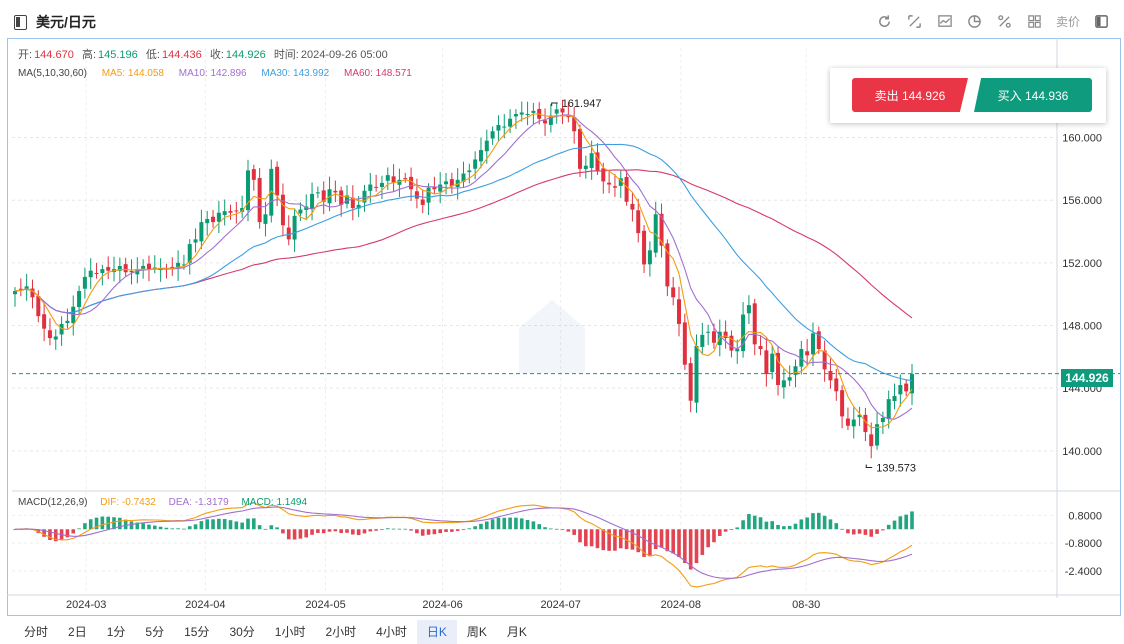 The image size is (1124, 644). What do you see at coordinates (1083, 544) in the screenshot?
I see `macd-tick-label: -0.8000` at bounding box center [1083, 544].